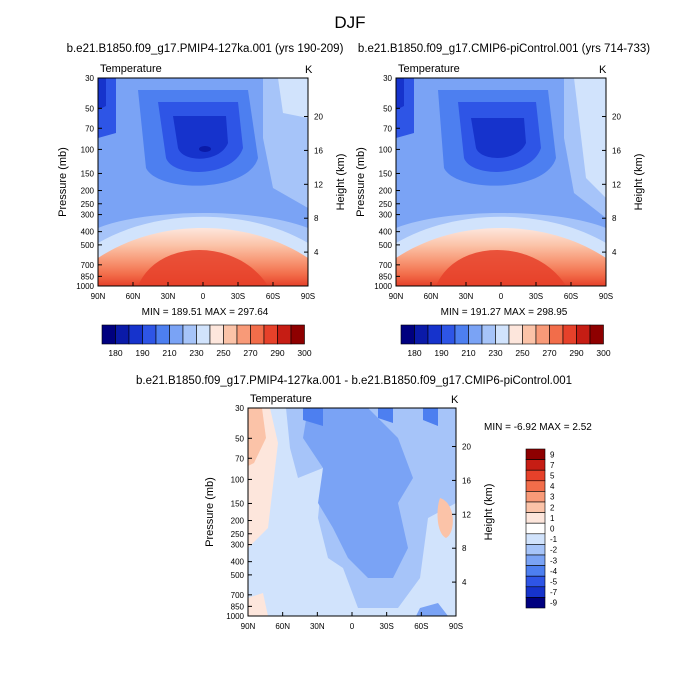 The width and height of the screenshot is (700, 700). What do you see at coordinates (576, 353) in the screenshot?
I see `colorbar-label: 290` at bounding box center [576, 353].